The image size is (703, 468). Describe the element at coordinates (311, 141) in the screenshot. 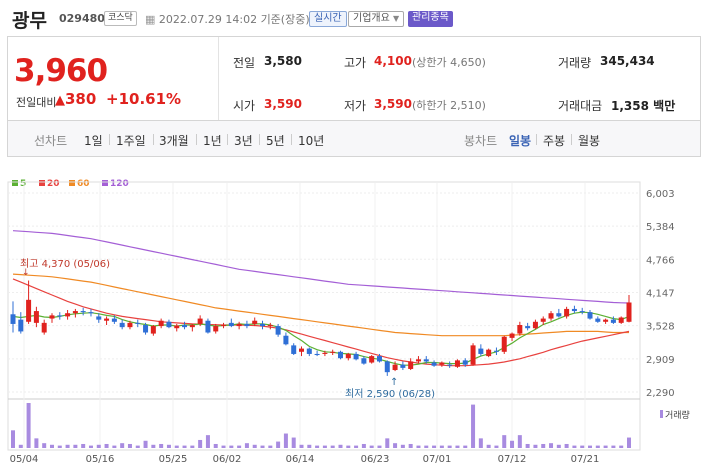

I see `period-10y: 10년` at that location.